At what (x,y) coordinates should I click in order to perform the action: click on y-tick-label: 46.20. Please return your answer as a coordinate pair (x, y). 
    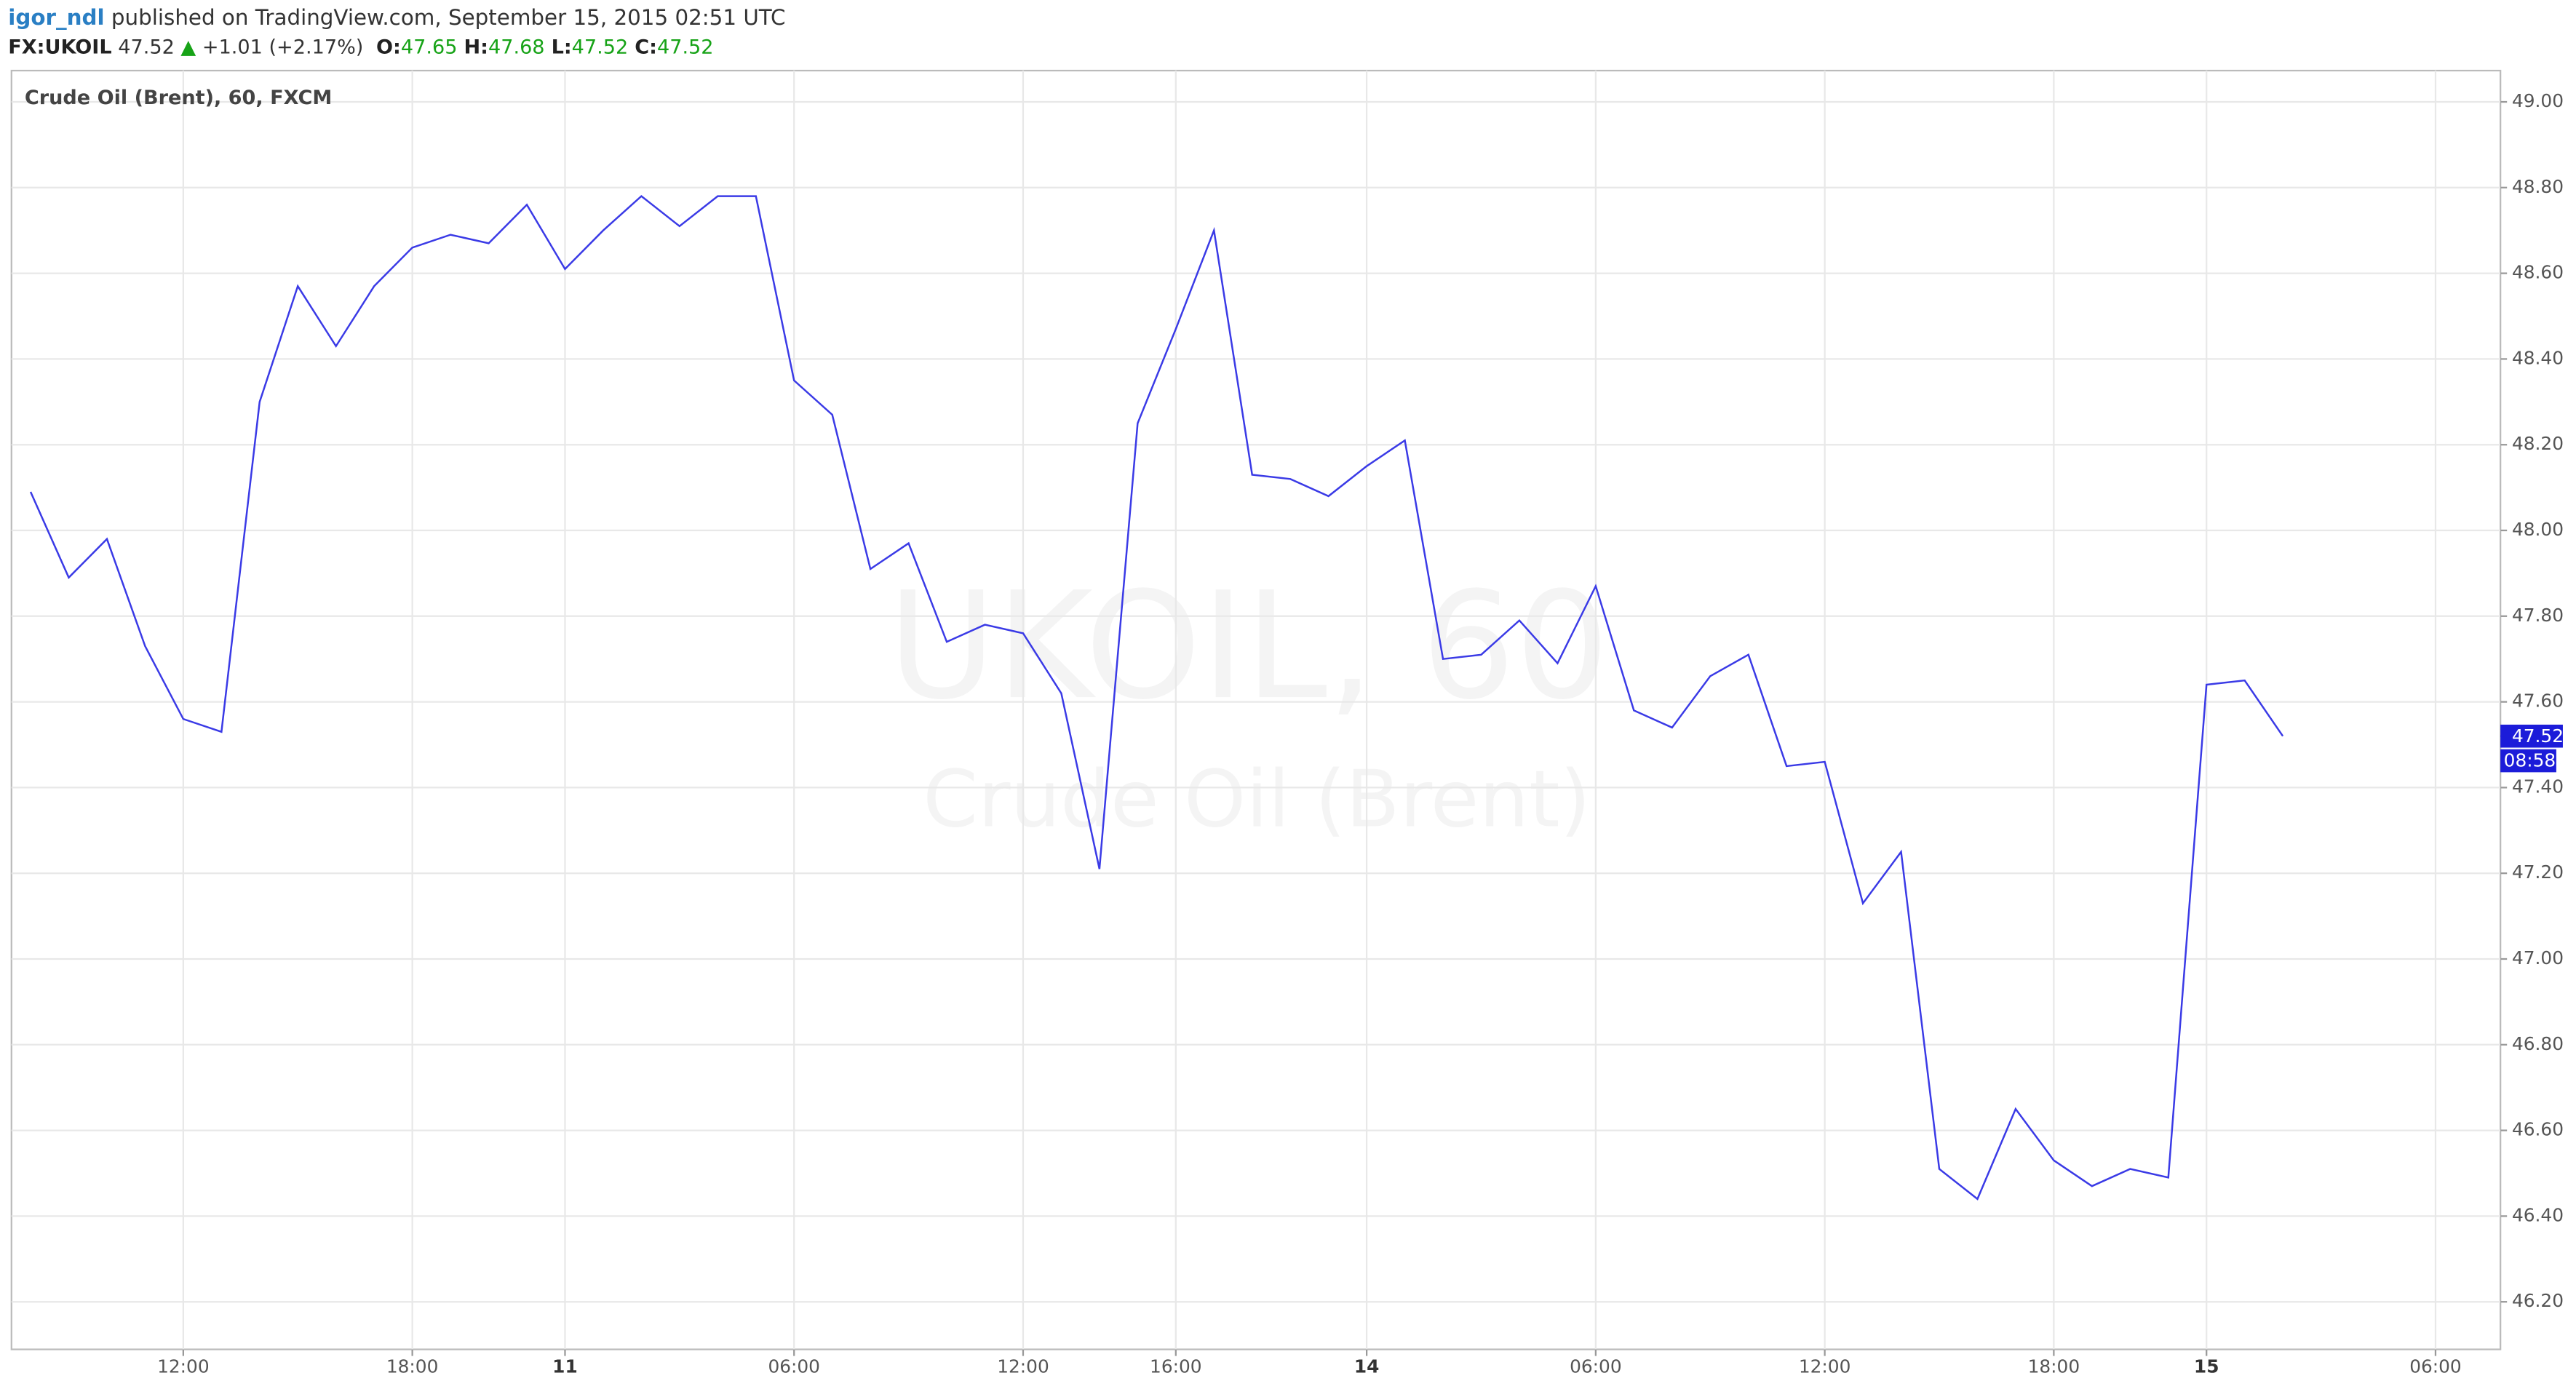
    Looking at the image, I should click on (2538, 1301).